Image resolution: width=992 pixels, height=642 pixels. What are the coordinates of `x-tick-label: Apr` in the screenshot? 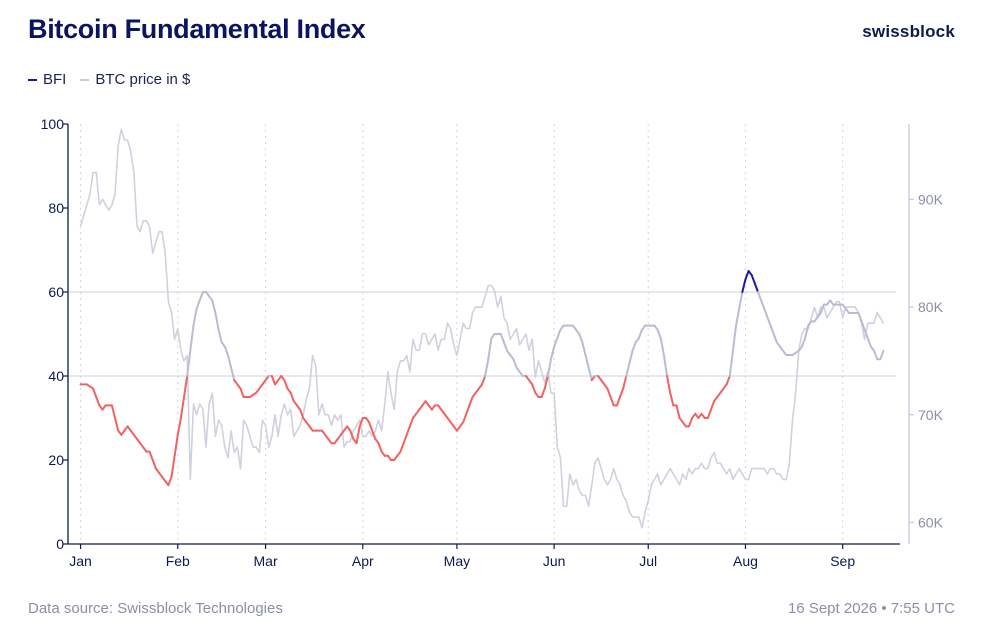 It's located at (363, 561).